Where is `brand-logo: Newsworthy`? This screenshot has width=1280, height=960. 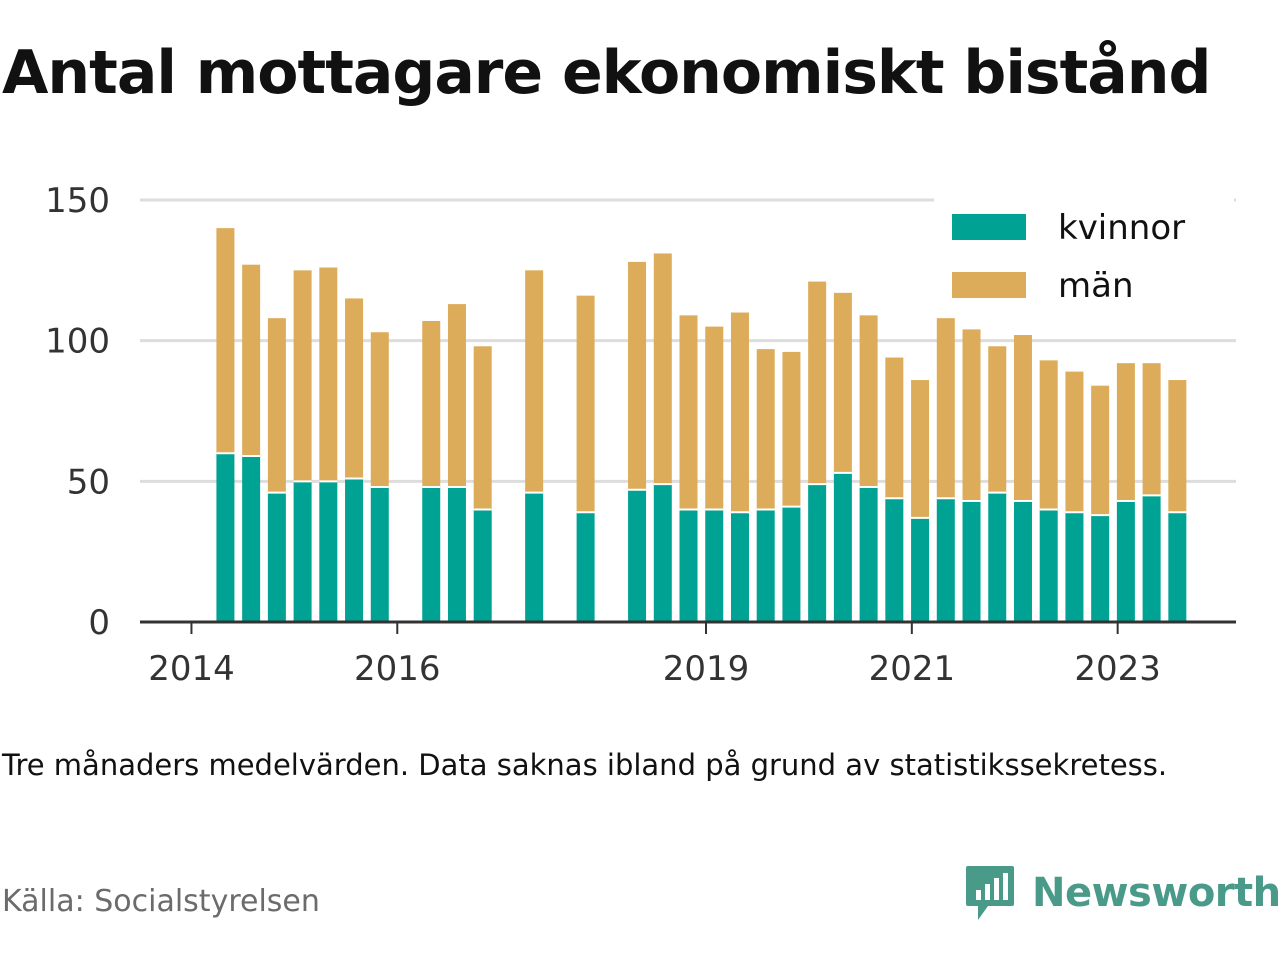
brand-logo: Newsworthy is located at coordinates (1122, 893).